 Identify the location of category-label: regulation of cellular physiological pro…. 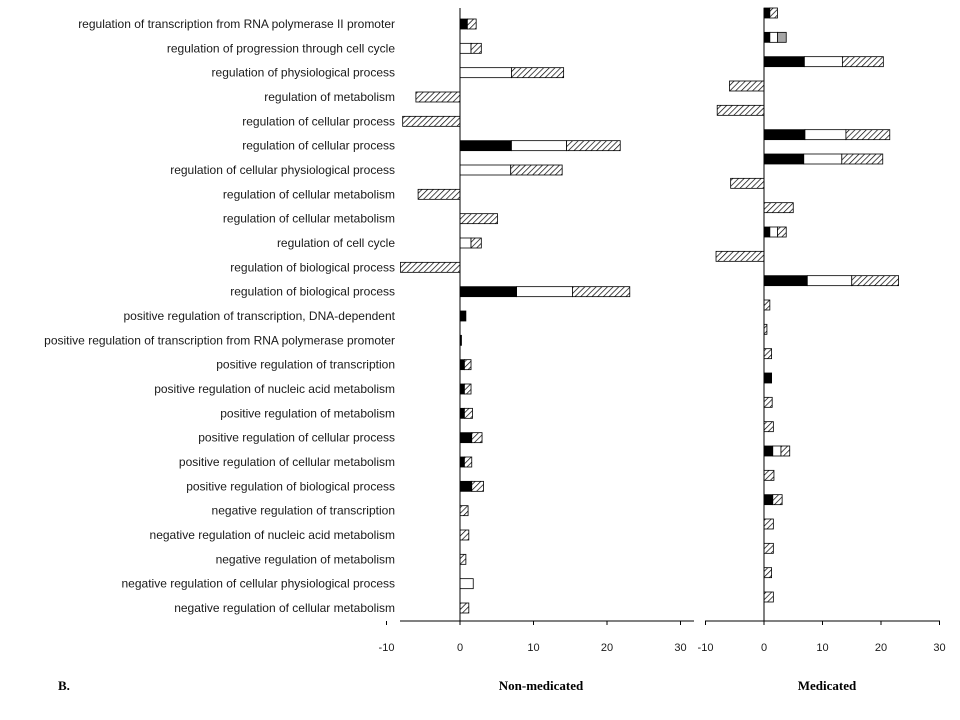
(282, 170).